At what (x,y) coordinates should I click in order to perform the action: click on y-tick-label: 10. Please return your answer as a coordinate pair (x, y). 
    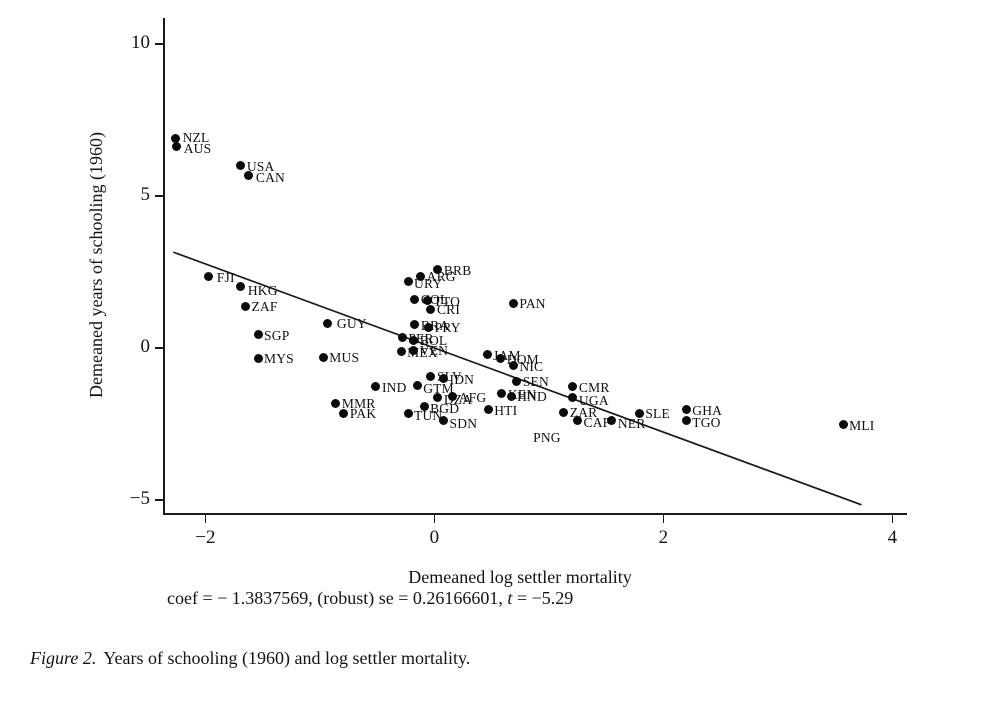
    Looking at the image, I should click on (140, 43).